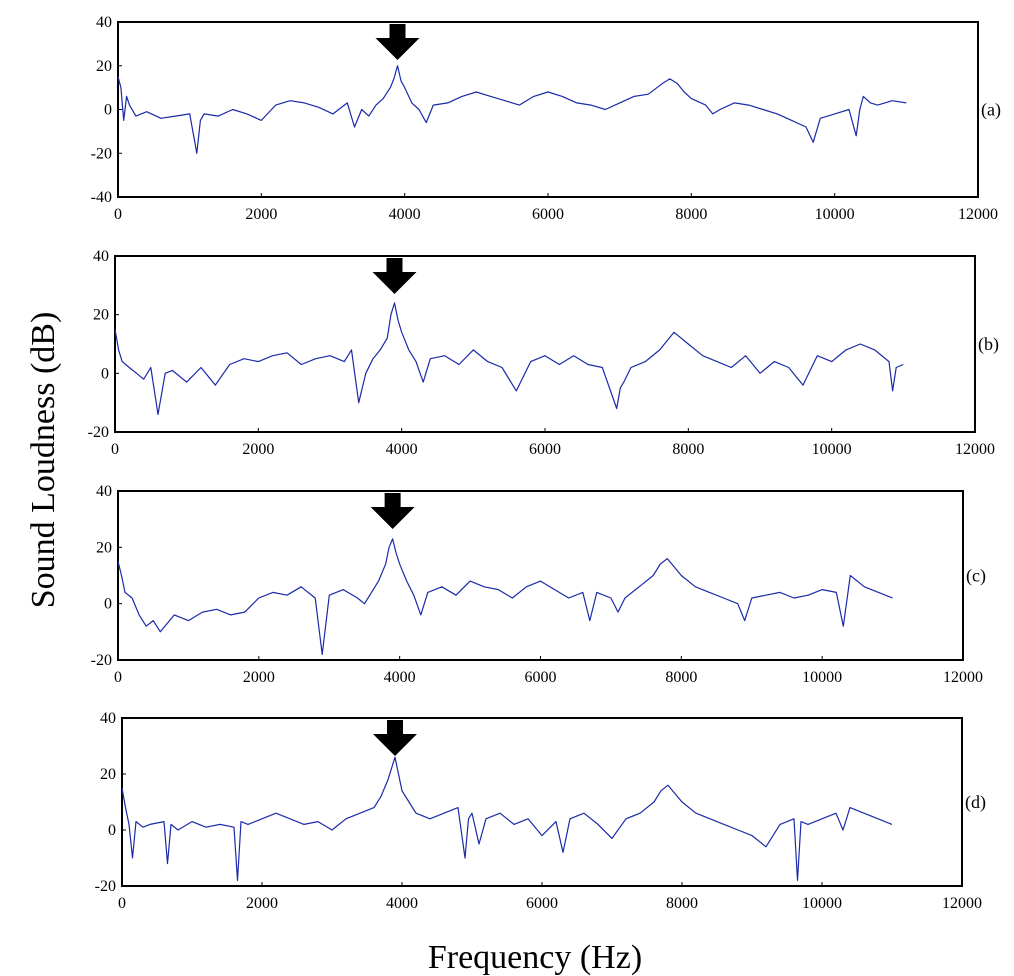 Image resolution: width=1014 pixels, height=976 pixels. What do you see at coordinates (991, 110) in the screenshot?
I see `panel-label: (a)` at bounding box center [991, 110].